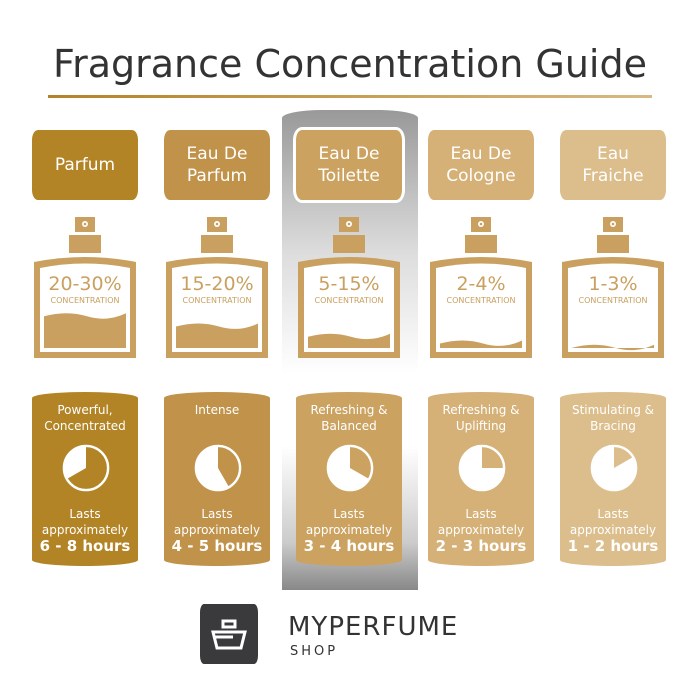 Image resolution: width=700 pixels, height=700 pixels. I want to click on perfume-bottle-icon: 2-4% CONCENTRATION, so click(481, 287).